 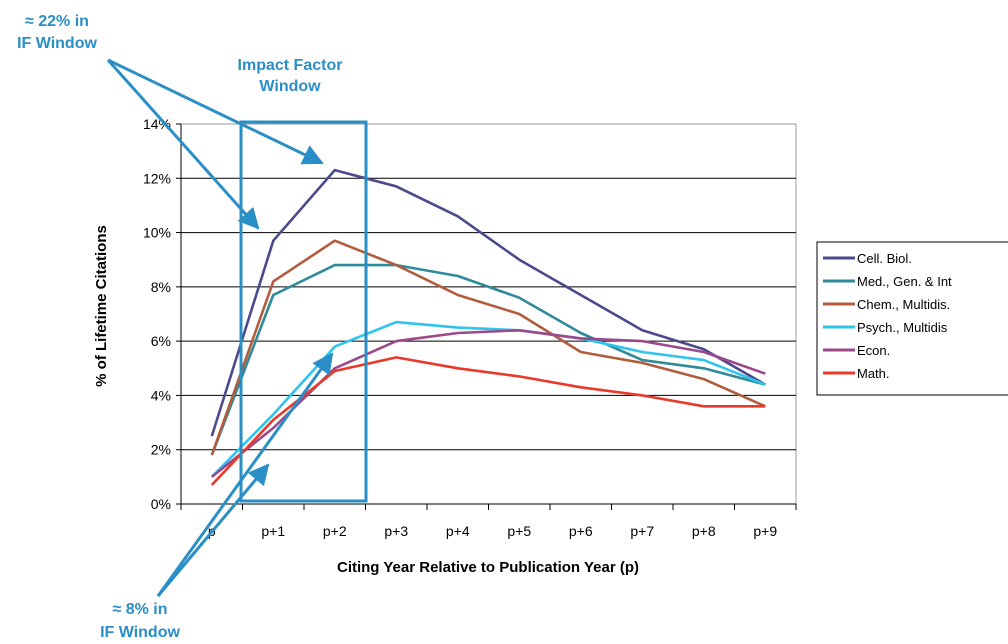 I want to click on bottom-annotation-line2: IF Window, so click(x=140, y=632).